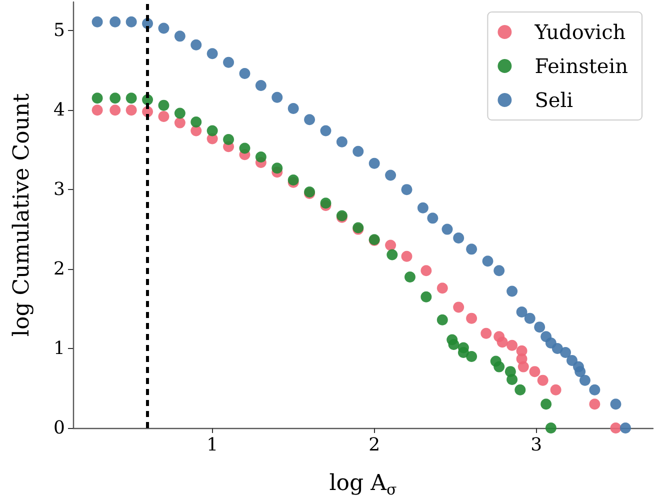 Image resolution: width=668 pixels, height=502 pixels. What do you see at coordinates (22, 215) in the screenshot?
I see `y-axis-title: log Cumulative Count` at bounding box center [22, 215].